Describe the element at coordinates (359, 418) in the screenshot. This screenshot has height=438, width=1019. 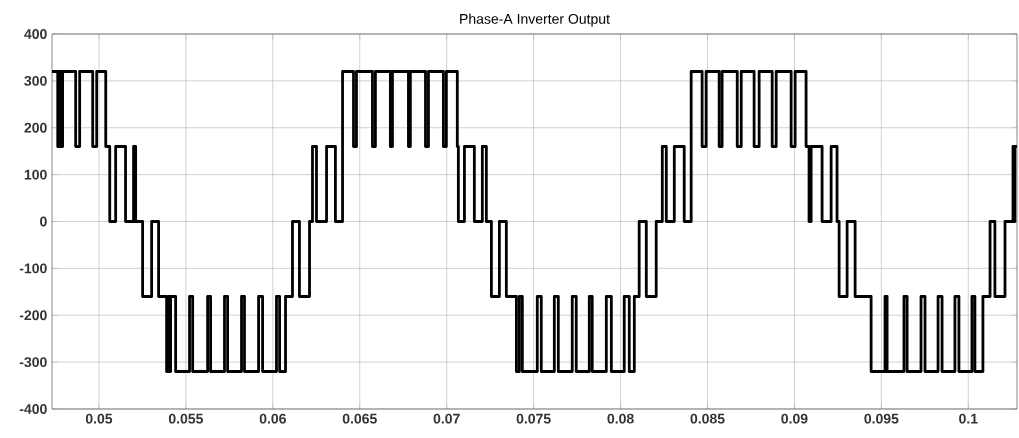
I see `x-tick-label: 0.065` at that location.